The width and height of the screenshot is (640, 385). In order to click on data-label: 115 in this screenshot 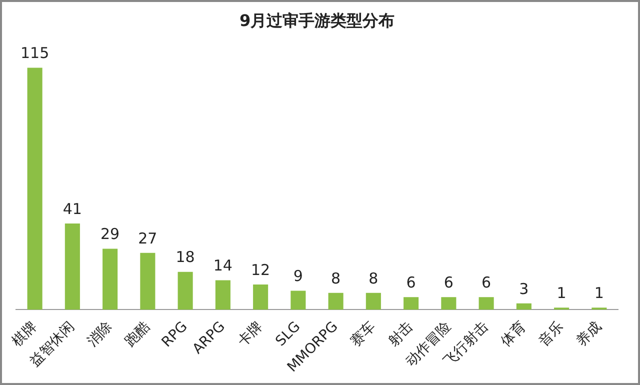, I will do `click(35, 53)`.